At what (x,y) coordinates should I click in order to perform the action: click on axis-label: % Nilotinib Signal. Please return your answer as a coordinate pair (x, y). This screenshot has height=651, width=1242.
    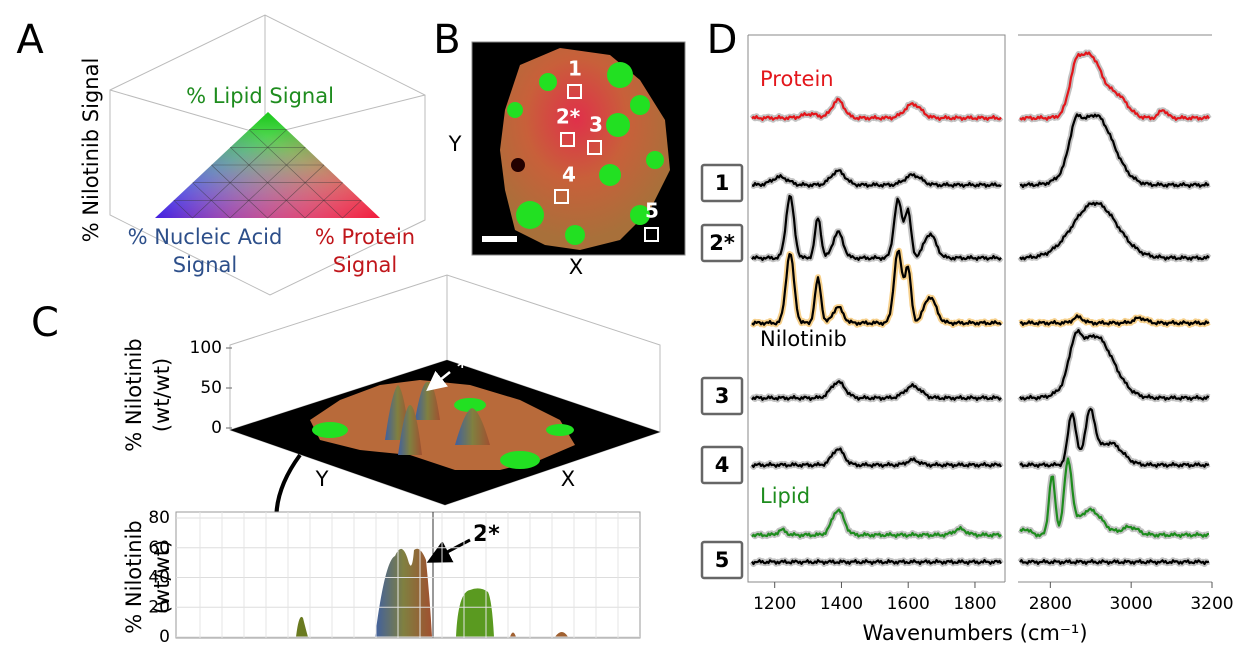
    Looking at the image, I should click on (91, 150).